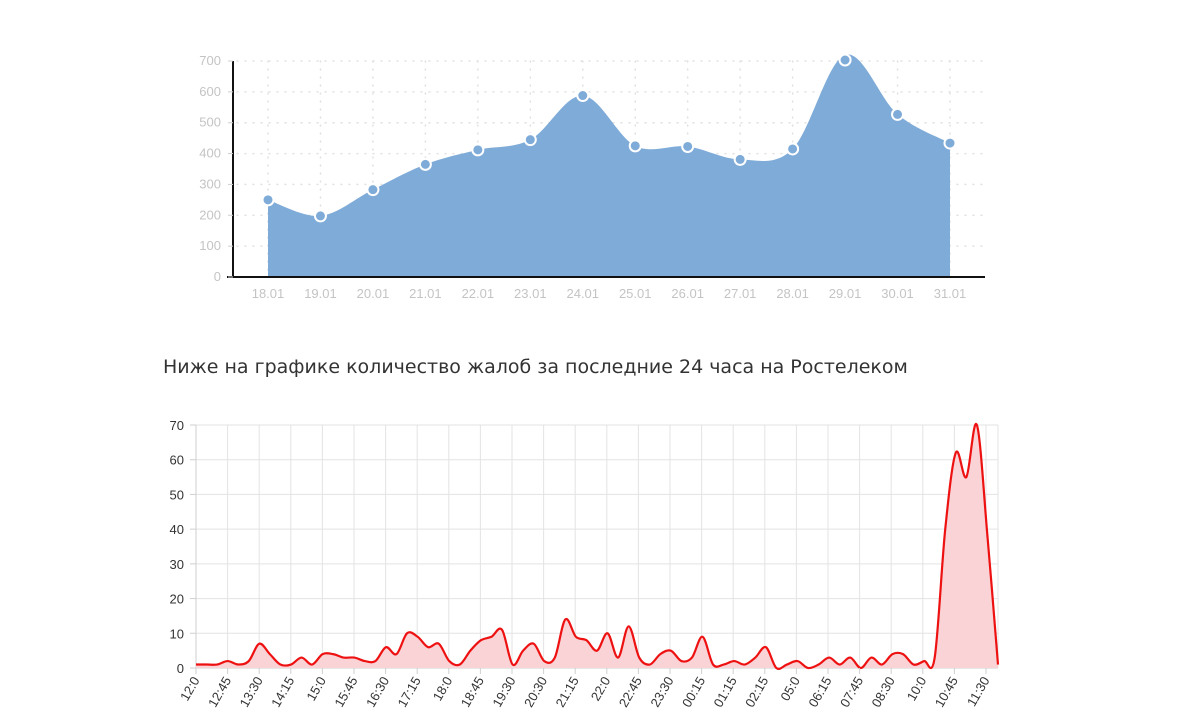  Describe the element at coordinates (503, 692) in the screenshot. I see `x-tick-label: 19:30` at that location.